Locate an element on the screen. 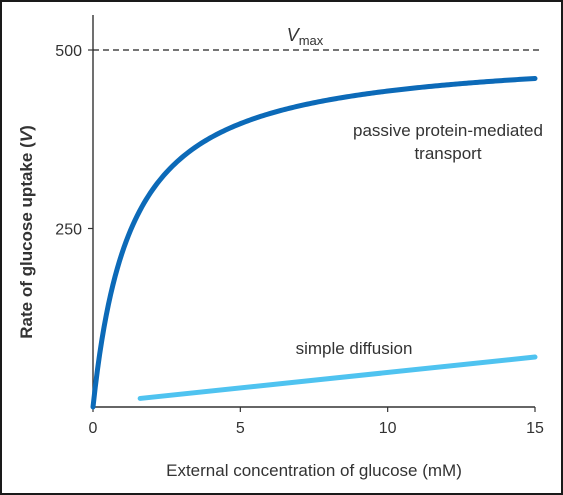 The image size is (563, 495). transport-label-line2: transport is located at coordinates (447, 153).